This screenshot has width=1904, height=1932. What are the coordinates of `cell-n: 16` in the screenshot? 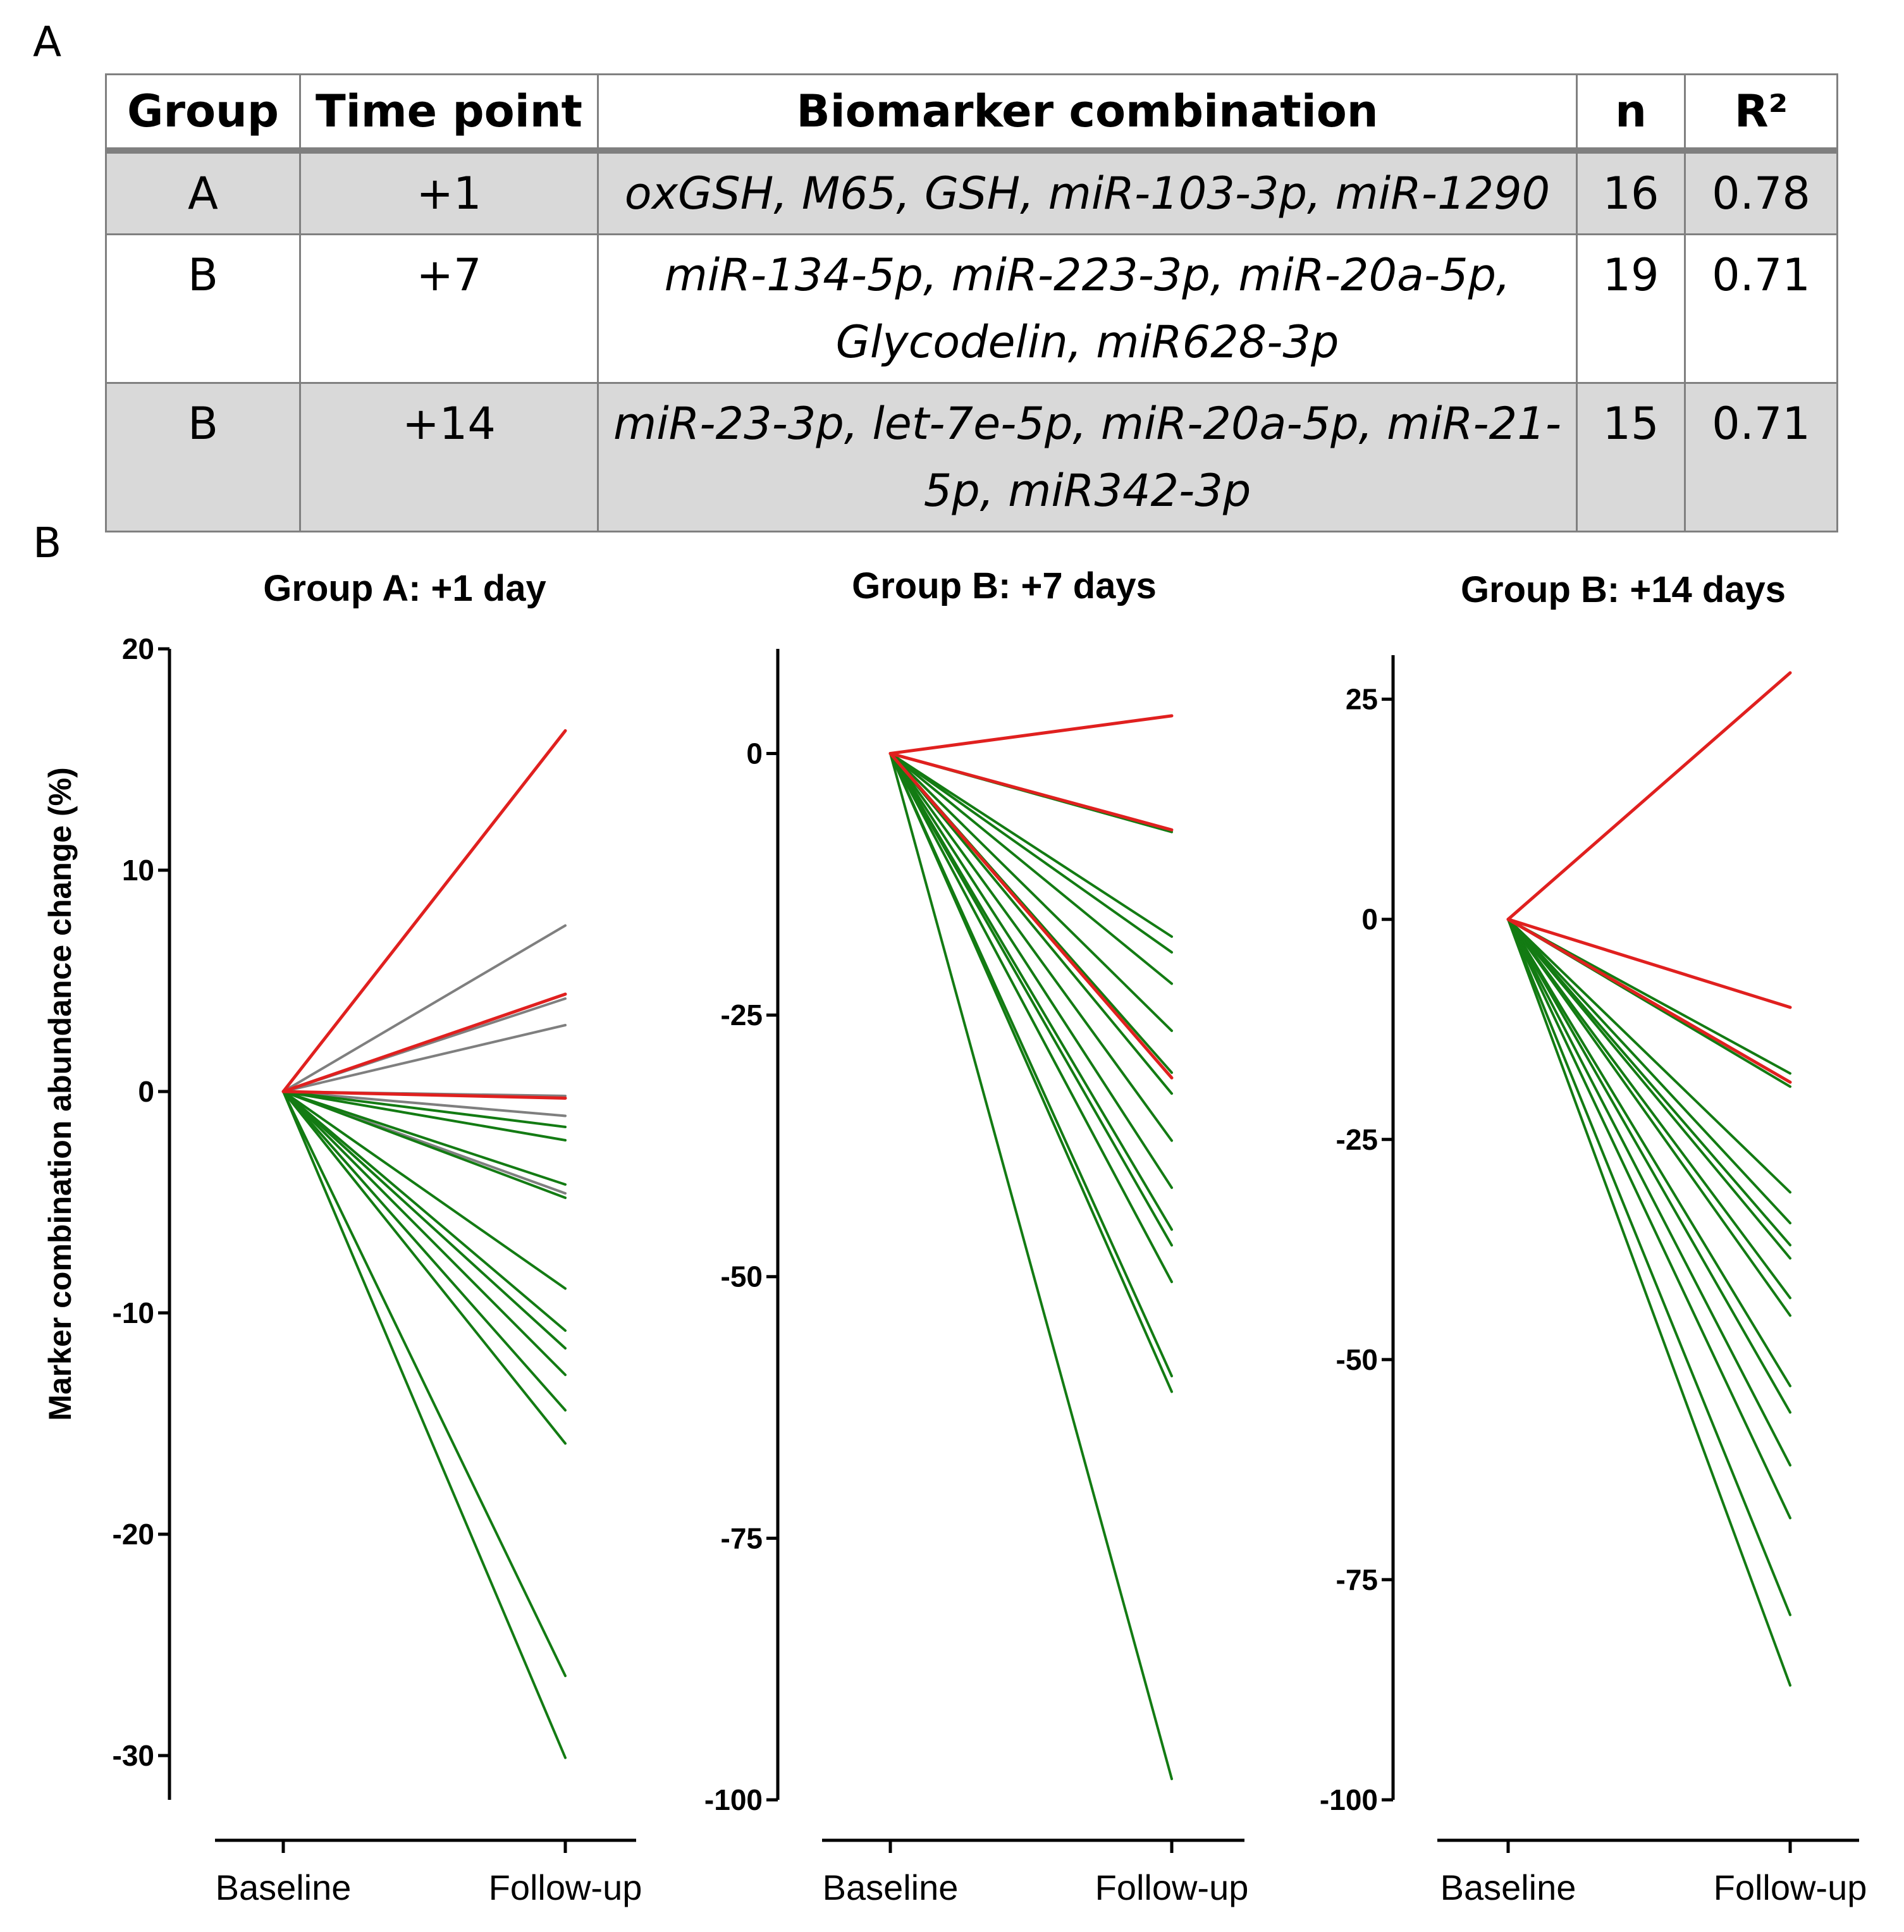 It's located at (1631, 192).